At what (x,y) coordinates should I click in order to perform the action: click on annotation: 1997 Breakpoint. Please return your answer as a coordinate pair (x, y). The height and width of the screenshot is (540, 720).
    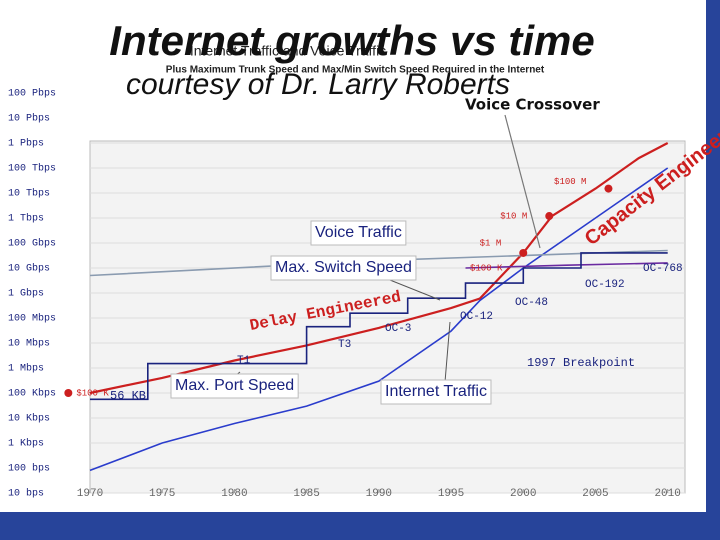
    Looking at the image, I should click on (581, 363).